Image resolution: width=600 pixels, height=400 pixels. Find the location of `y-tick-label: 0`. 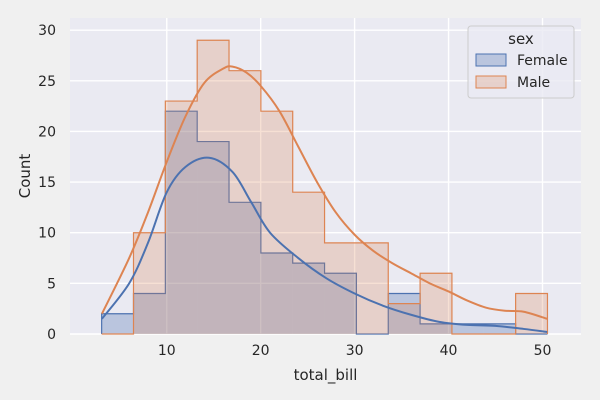

y-tick-label: 0 is located at coordinates (51, 335).